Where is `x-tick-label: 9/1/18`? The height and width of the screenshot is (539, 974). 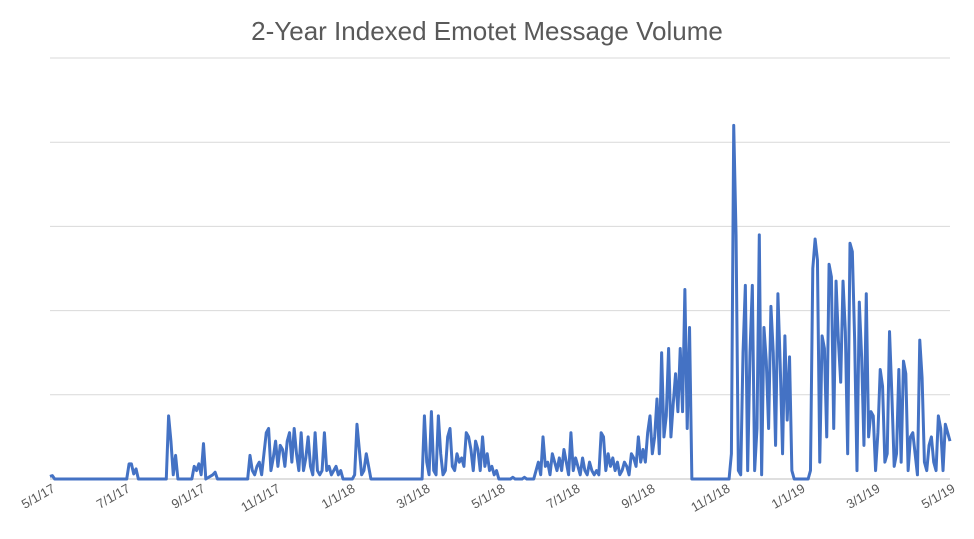
x-tick-label: 9/1/18 is located at coordinates (638, 496).